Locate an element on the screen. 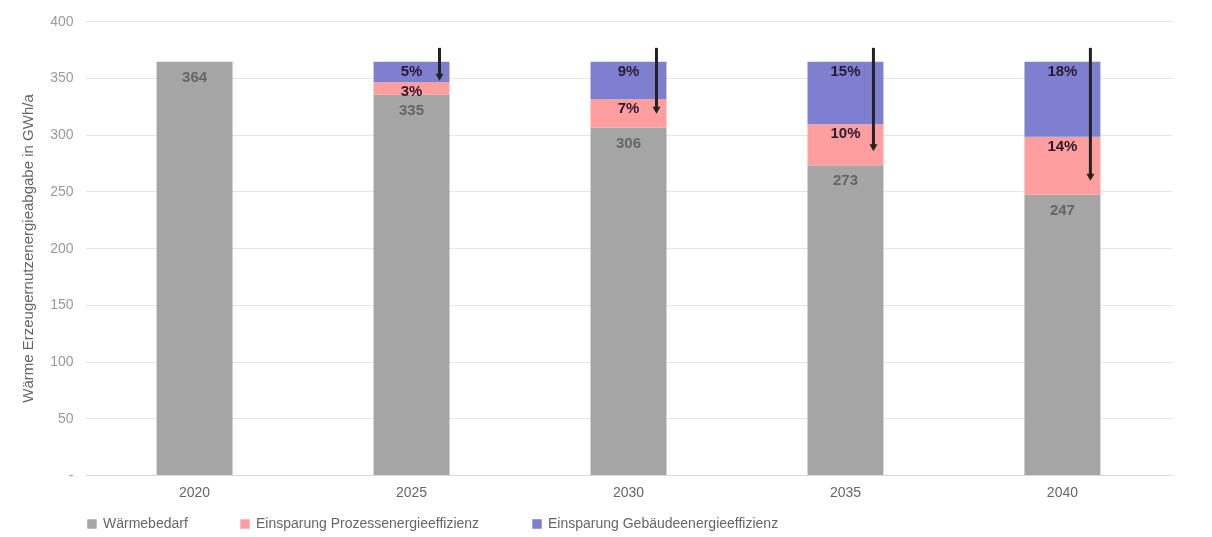  legend-label: Einsparung Gebäudeenergieeffizienz is located at coordinates (663, 523).